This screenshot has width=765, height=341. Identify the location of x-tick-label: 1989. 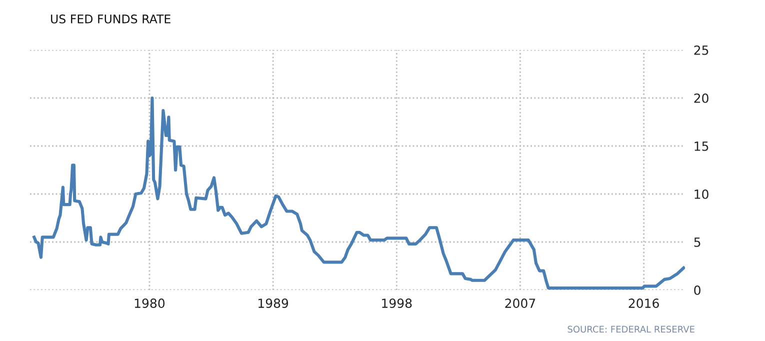
(273, 303).